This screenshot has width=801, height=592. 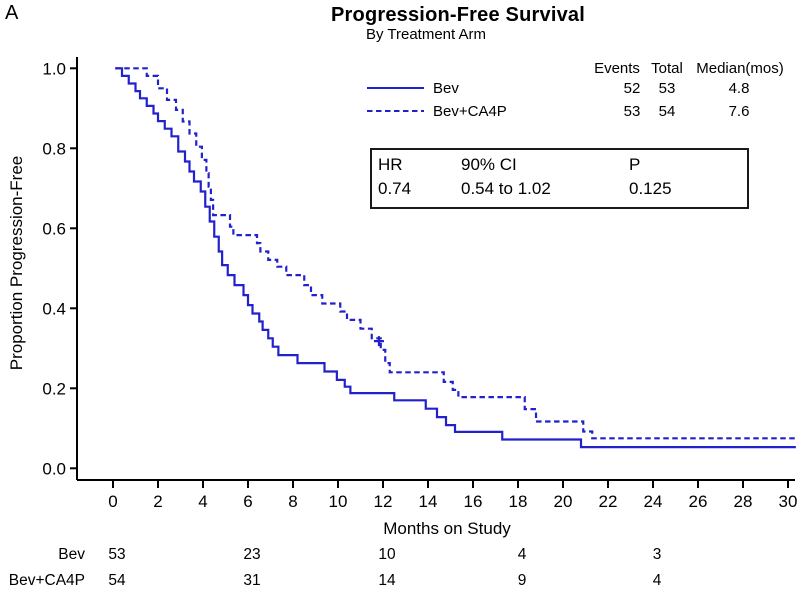 I want to click on censor-mark, so click(x=378, y=341).